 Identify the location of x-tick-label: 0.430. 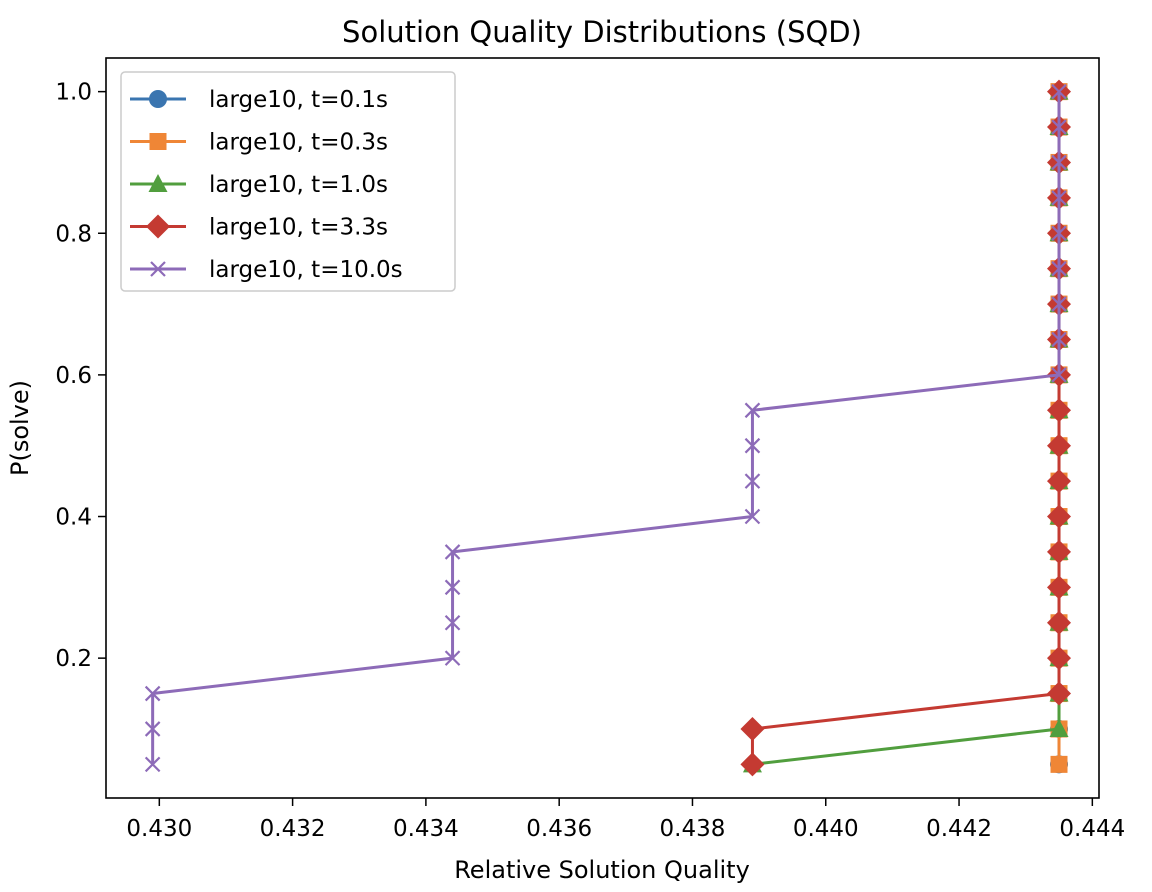
(159, 829).